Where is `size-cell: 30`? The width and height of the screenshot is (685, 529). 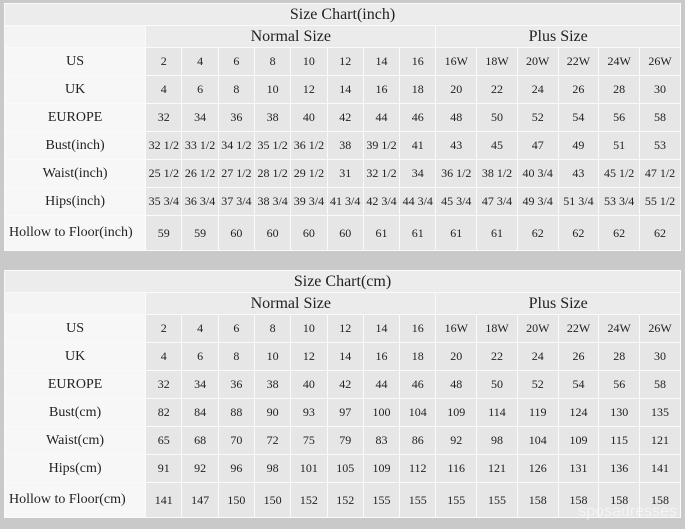
size-cell: 30 is located at coordinates (660, 89).